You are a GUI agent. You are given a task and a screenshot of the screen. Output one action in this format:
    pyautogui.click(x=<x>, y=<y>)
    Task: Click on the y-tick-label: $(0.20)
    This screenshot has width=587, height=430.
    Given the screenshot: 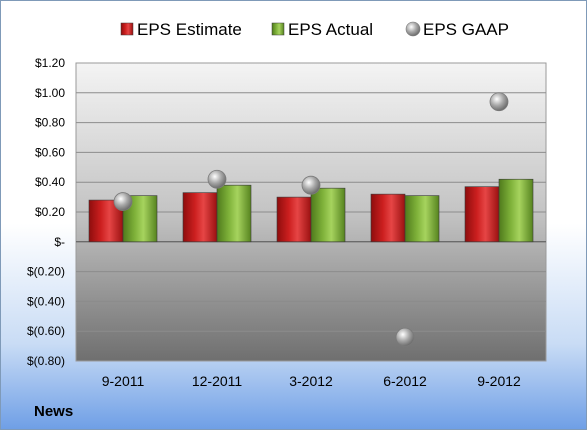 What is the action you would take?
    pyautogui.click(x=46, y=272)
    